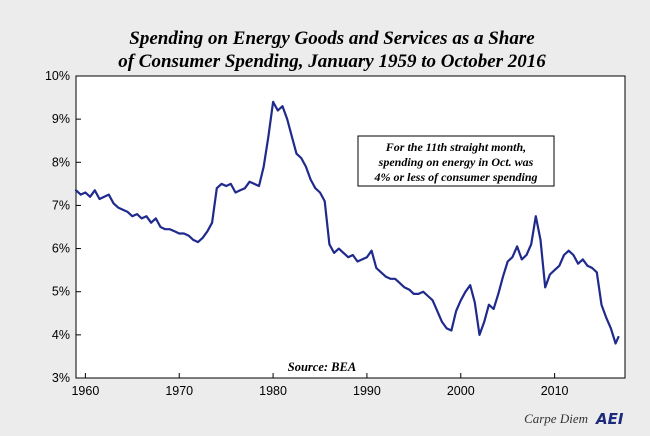  Describe the element at coordinates (85, 391) in the screenshot. I see `x-tick-label: 1960` at that location.